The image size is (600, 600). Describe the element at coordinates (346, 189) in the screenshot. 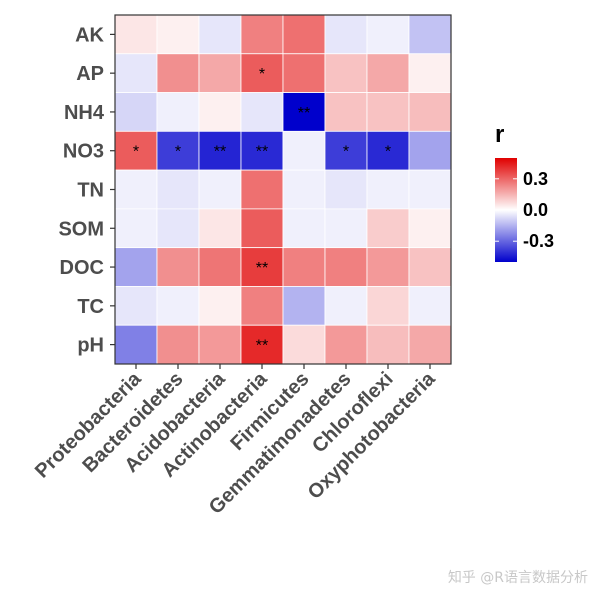

I see `heatmap-cell-tn-gemmatimonadetes` at that location.